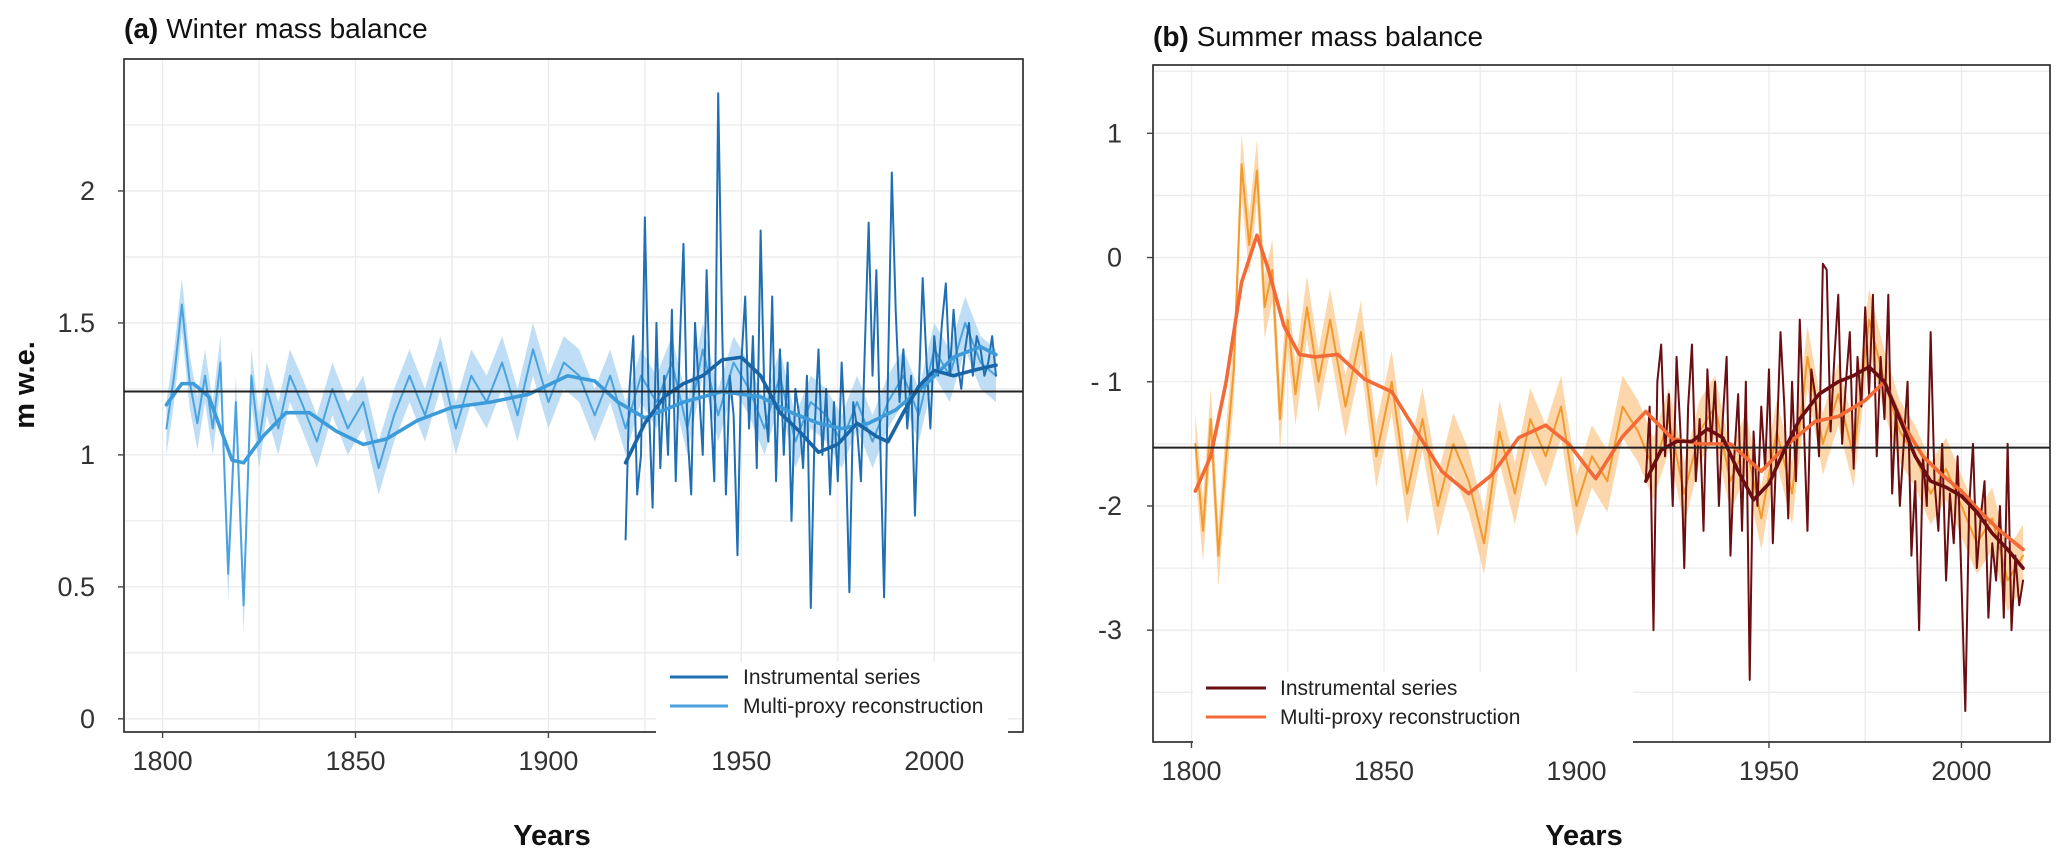 Image resolution: width=2067 pixels, height=863 pixels. What do you see at coordinates (76, 587) in the screenshot?
I see `y-tick-label: 0.5` at bounding box center [76, 587].